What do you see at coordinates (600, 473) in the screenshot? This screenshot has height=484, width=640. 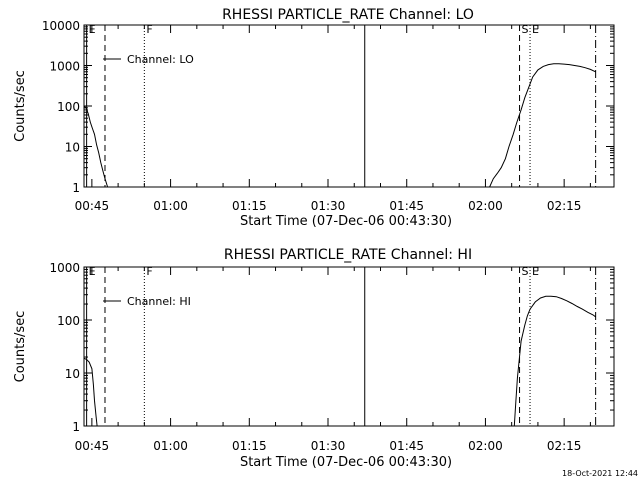 I see `timestamp: 18-Oct-2021 12:44` at bounding box center [600, 473].